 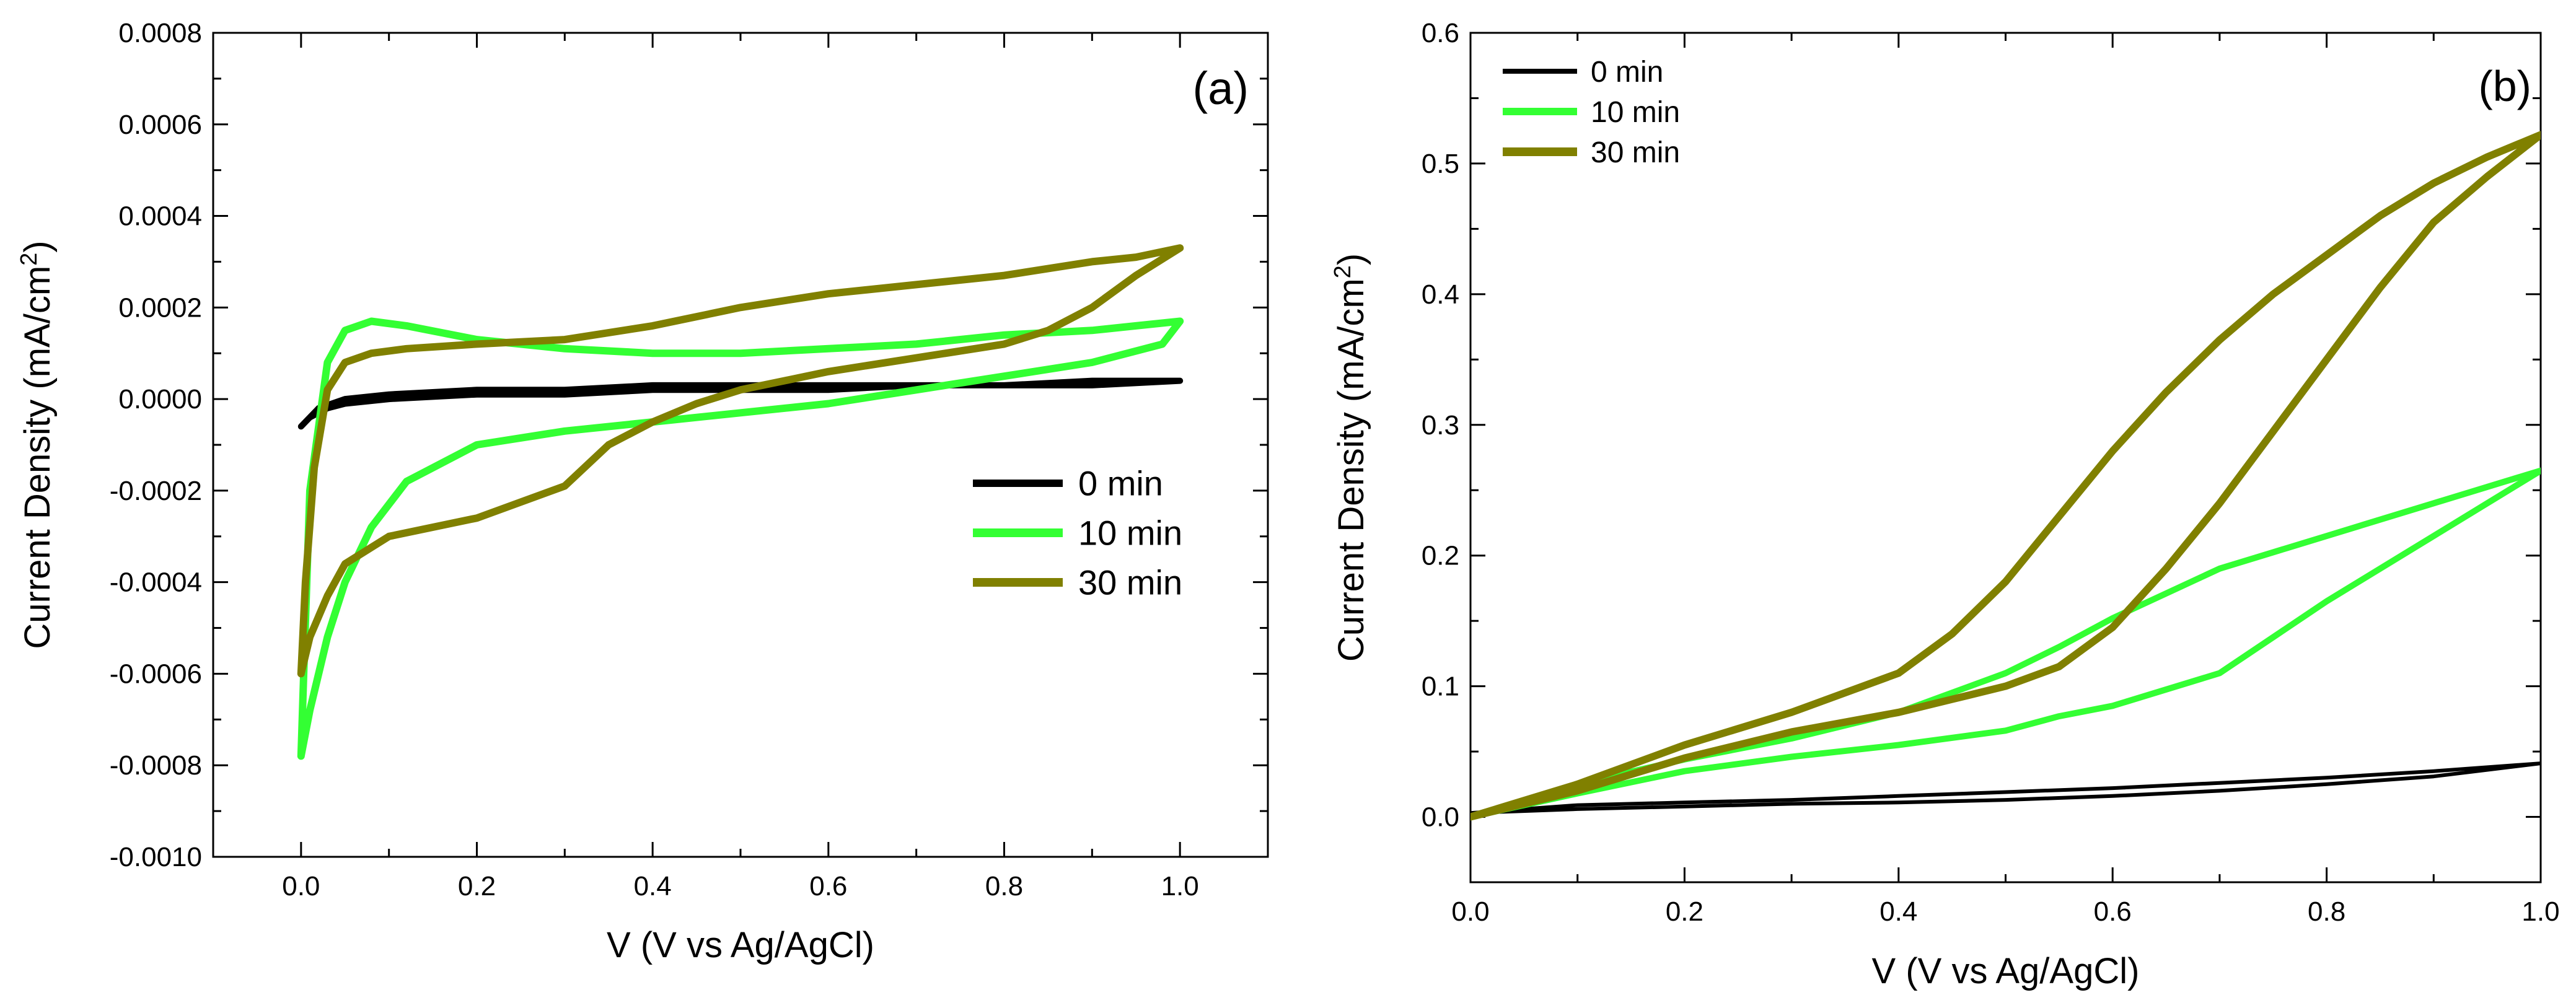 I want to click on panel-a-y-tick-label: -0.0008, so click(x=156, y=765).